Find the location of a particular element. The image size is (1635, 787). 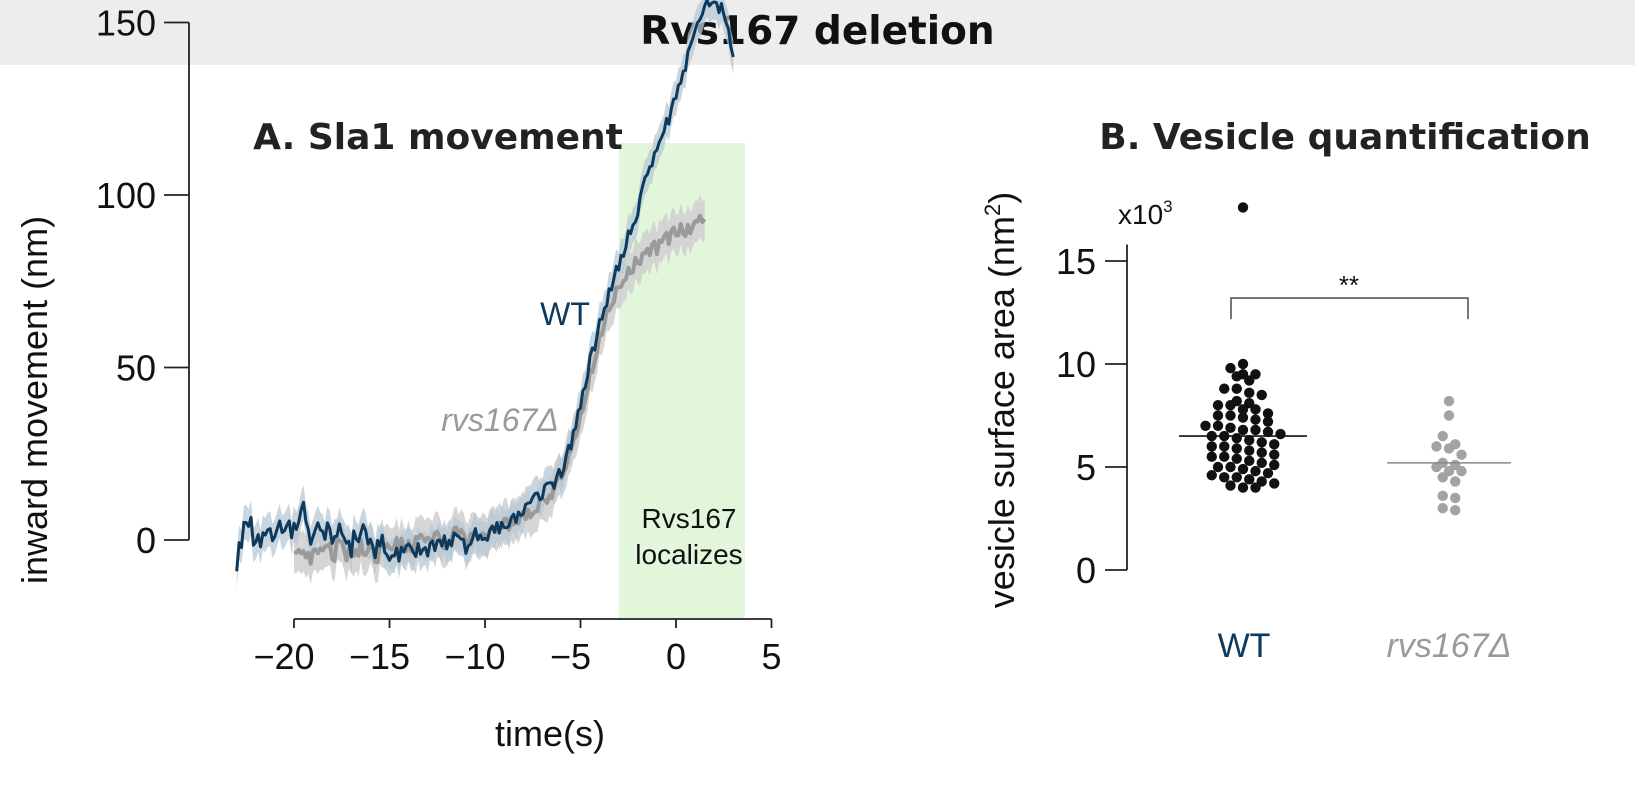

y-tick-label: 15 is located at coordinates (1076, 261).